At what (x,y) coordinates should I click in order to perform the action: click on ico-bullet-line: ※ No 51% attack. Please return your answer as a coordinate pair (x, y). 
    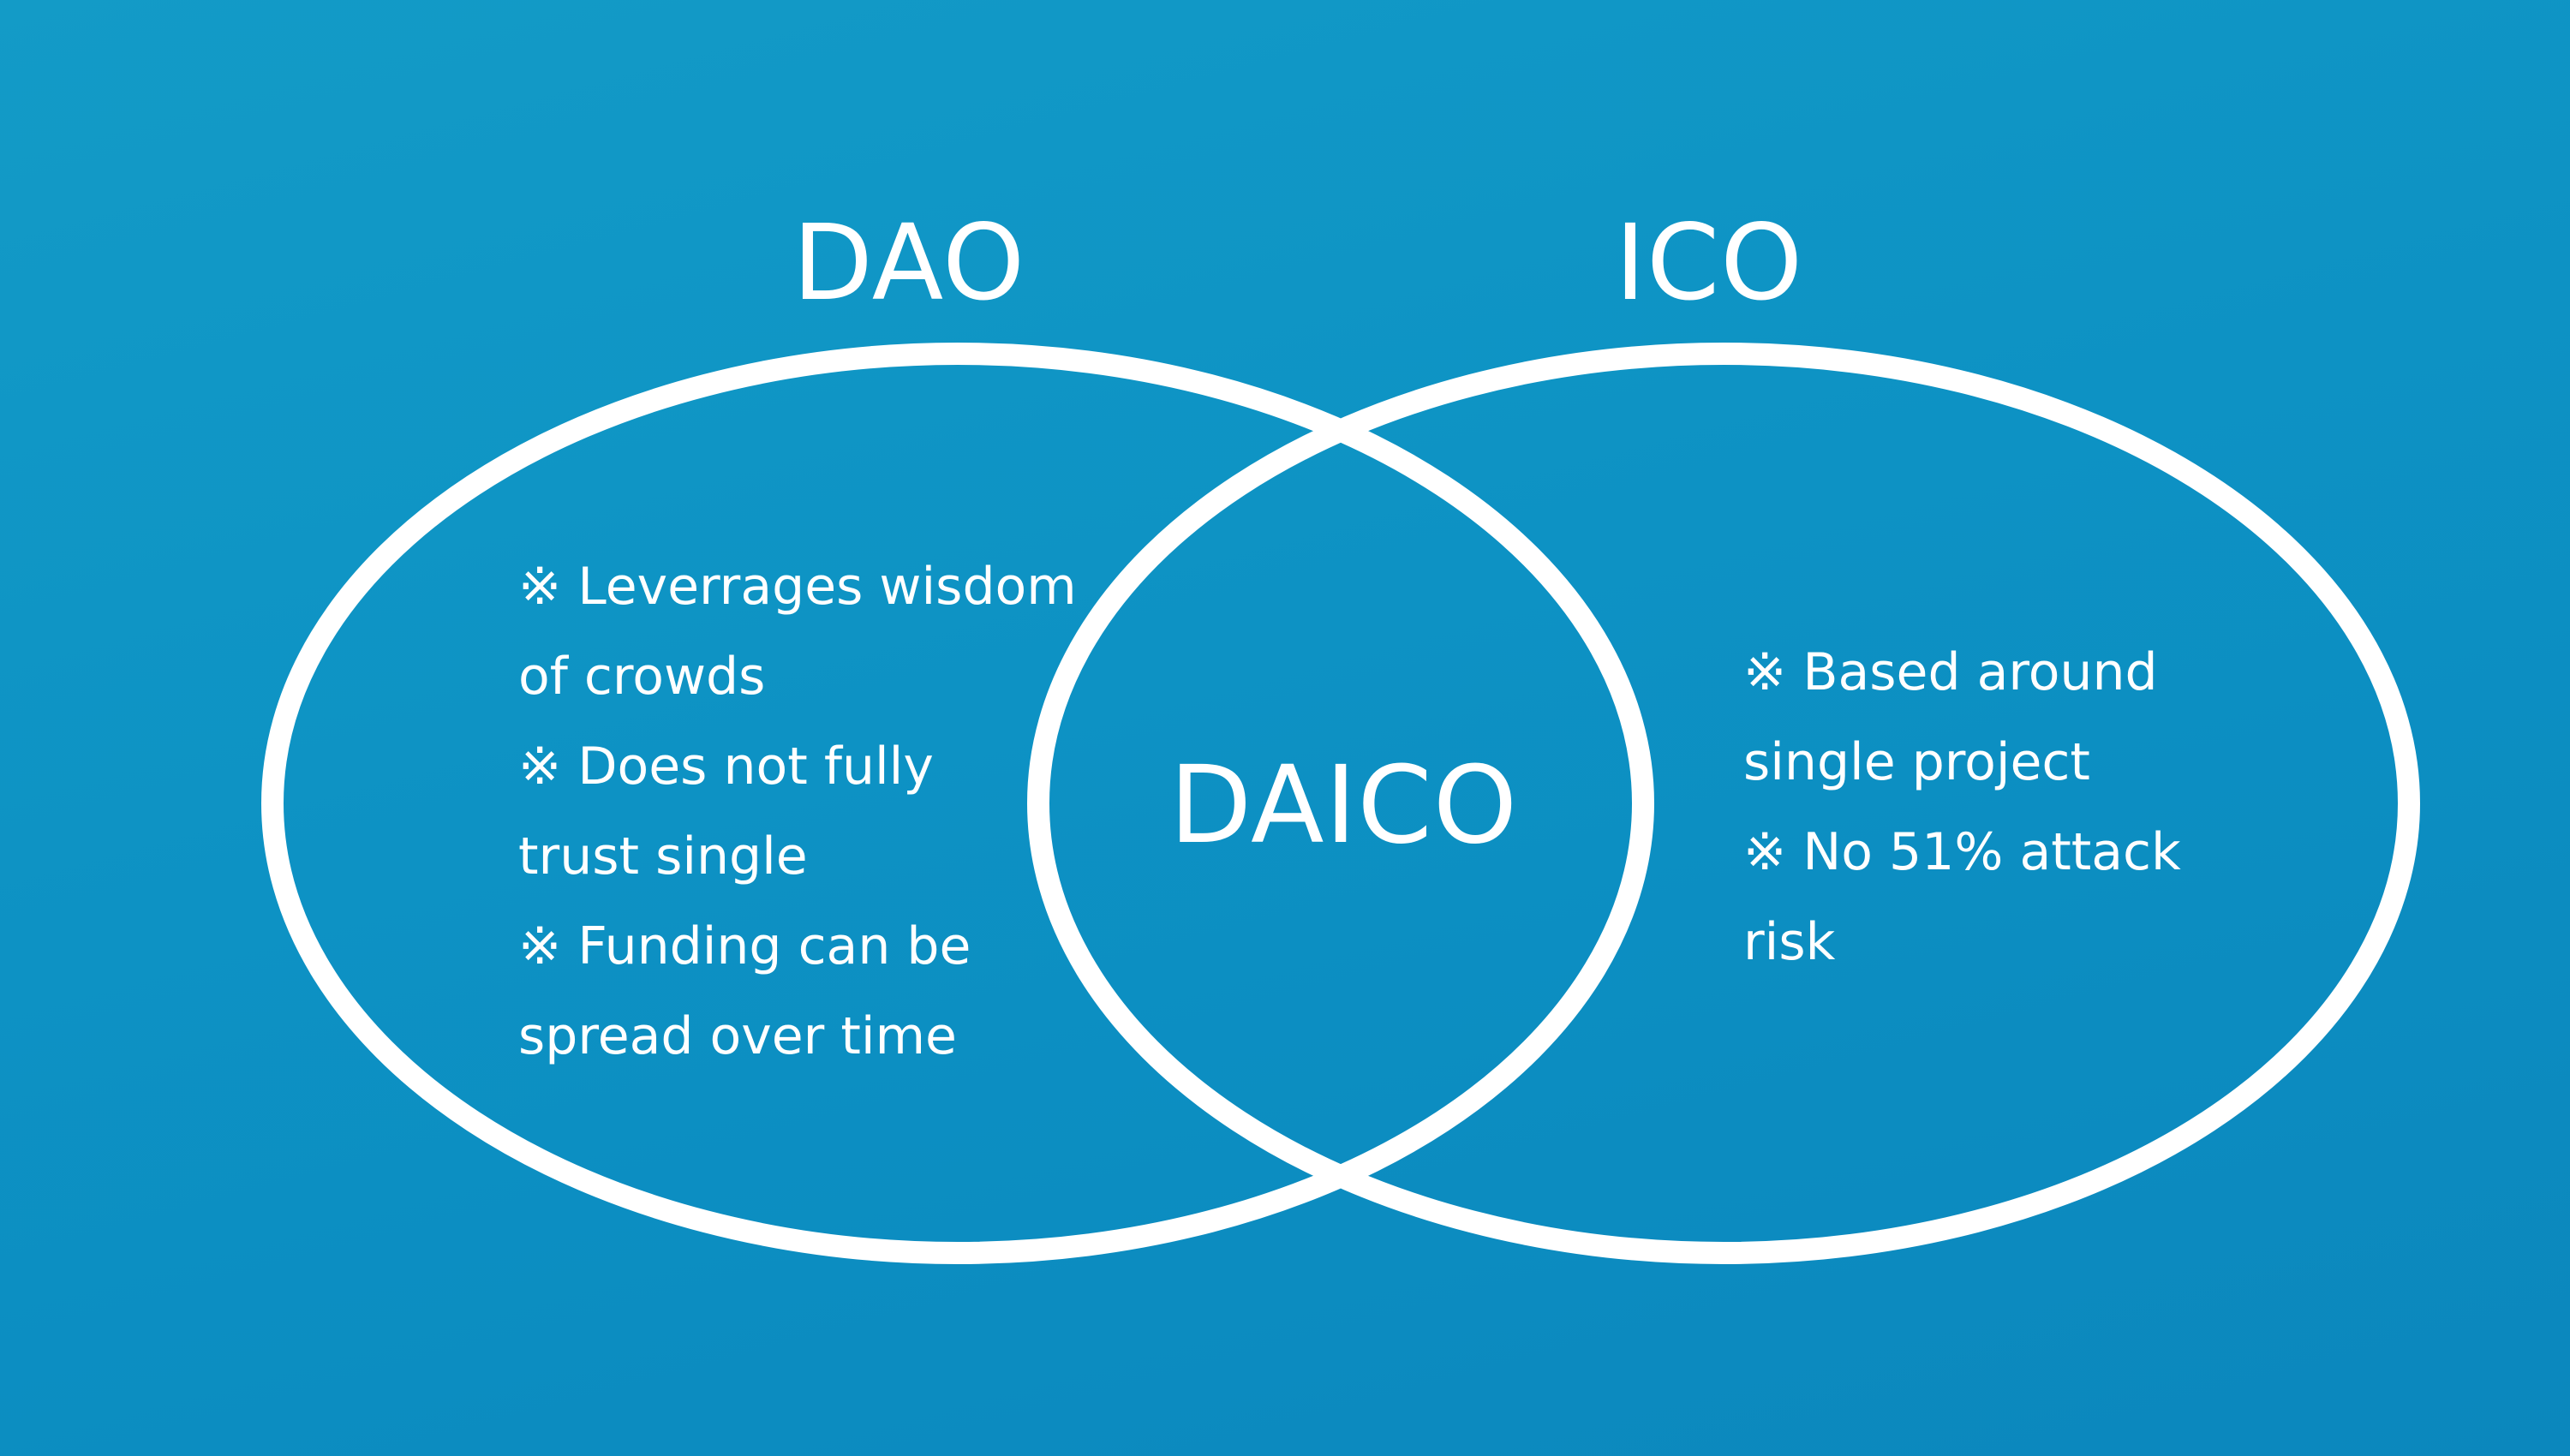
    Looking at the image, I should click on (1962, 852).